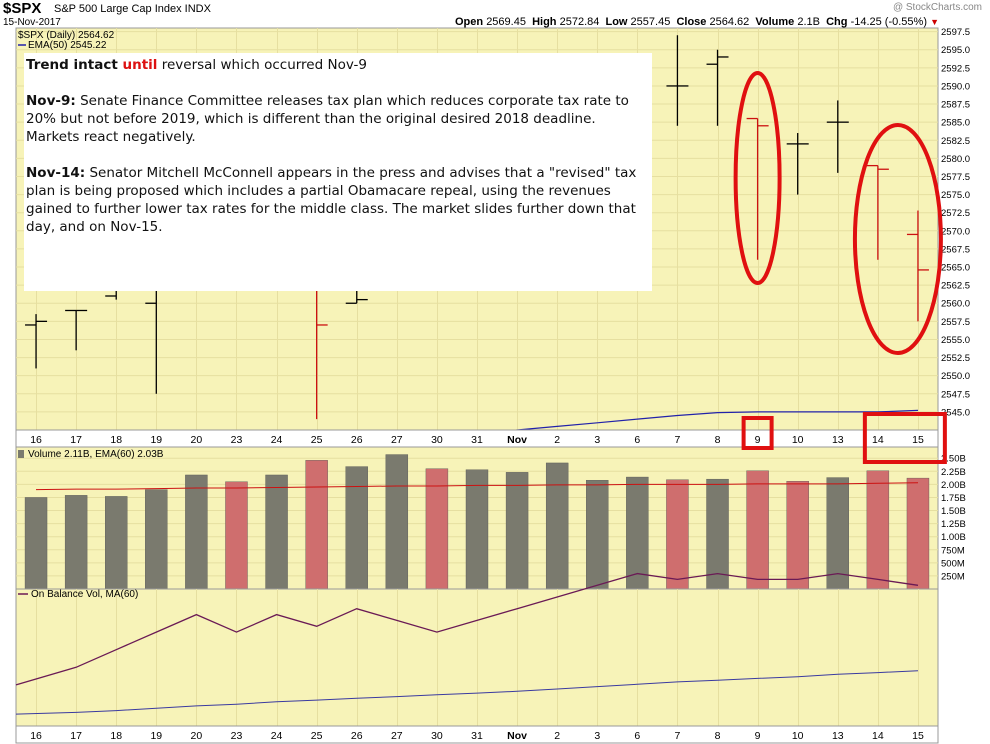 The height and width of the screenshot is (744, 990). Describe the element at coordinates (616, 22) in the screenshot. I see `low-label: Low` at that location.